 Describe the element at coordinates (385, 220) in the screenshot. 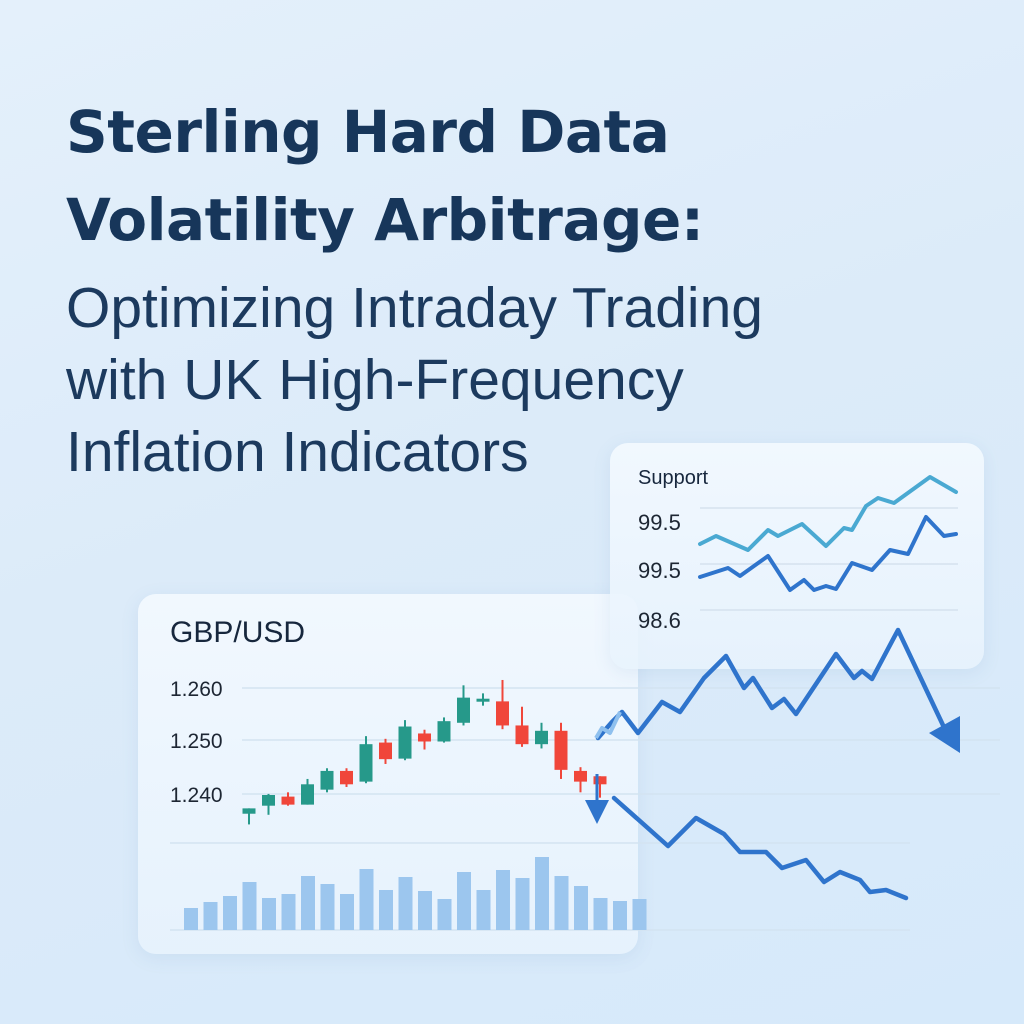

I see `title-line-2: Volatility Arbitrage:` at that location.